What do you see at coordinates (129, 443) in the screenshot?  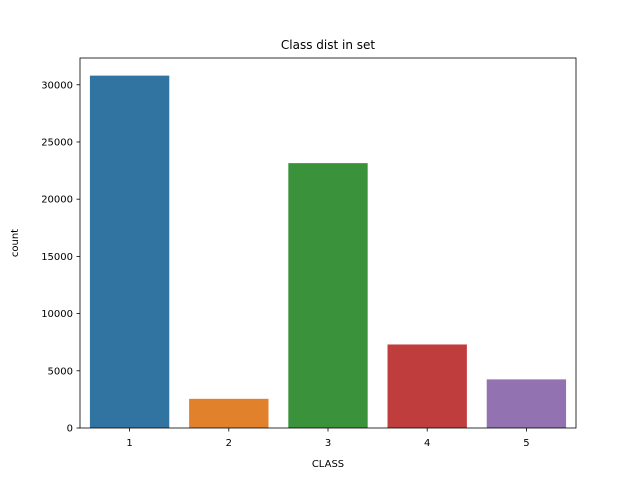 I see `x-tick-label: 1` at bounding box center [129, 443].